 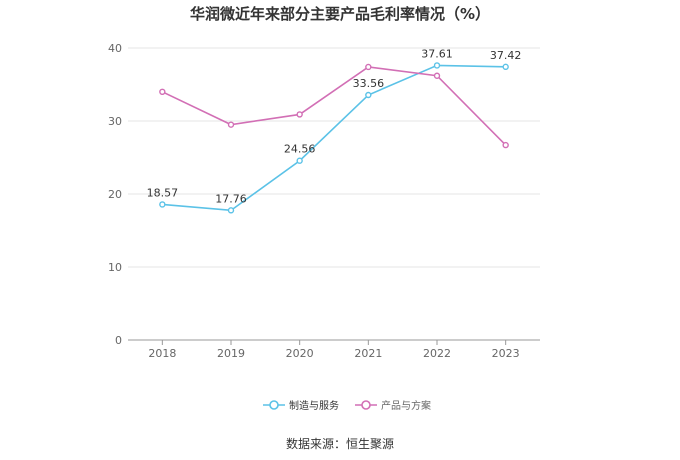 What do you see at coordinates (118, 340) in the screenshot?
I see `y-tick-label: 0` at bounding box center [118, 340].